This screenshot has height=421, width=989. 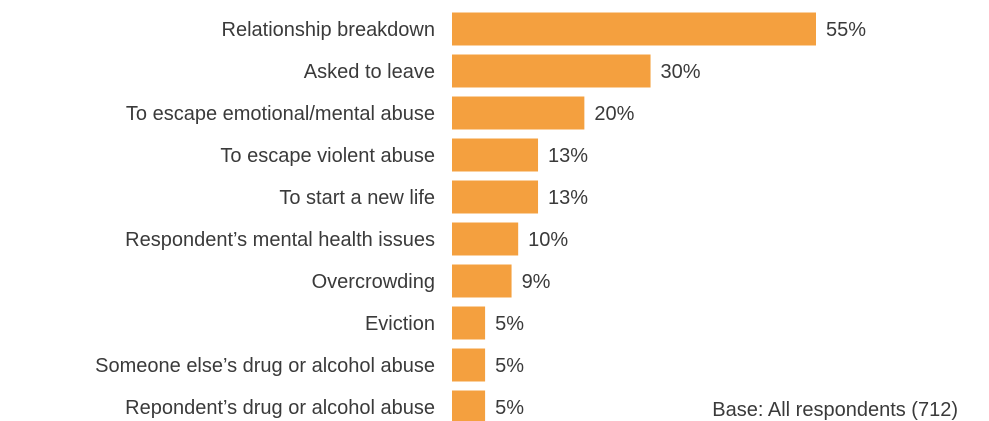 I want to click on value-label-6: 9%, so click(x=536, y=282).